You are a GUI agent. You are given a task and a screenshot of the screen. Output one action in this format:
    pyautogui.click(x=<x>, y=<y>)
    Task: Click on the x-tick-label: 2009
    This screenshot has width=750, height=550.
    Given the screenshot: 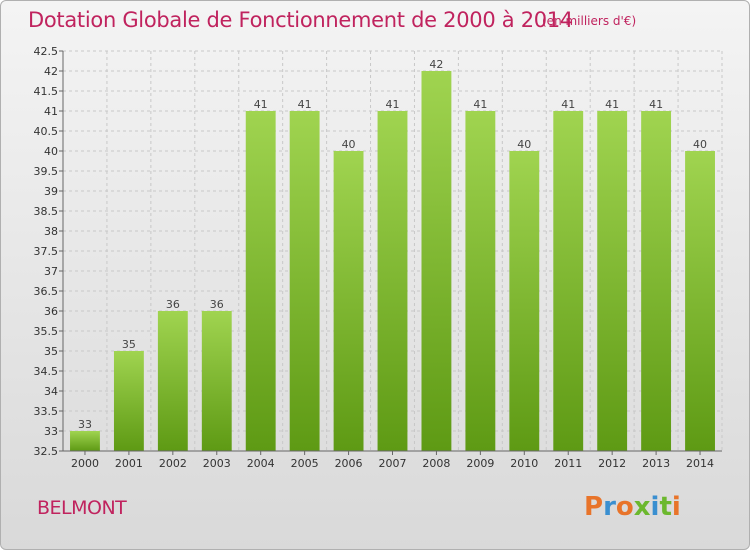 What is the action you would take?
    pyautogui.click(x=480, y=463)
    